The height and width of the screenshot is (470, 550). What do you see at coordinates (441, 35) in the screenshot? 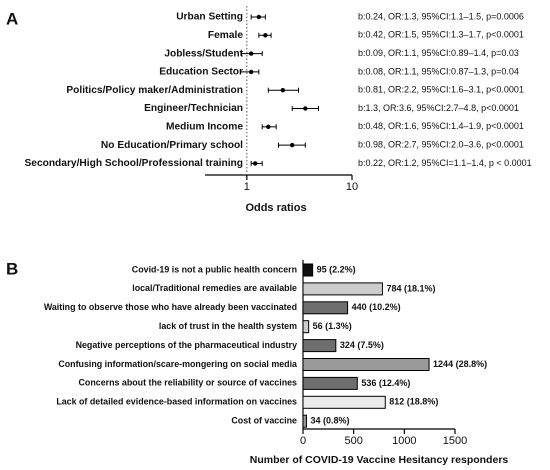
I see `annotation: b:0.42, OR:1.5, 95%CI:1.3–1.7, p<0.0001` at bounding box center [441, 35].